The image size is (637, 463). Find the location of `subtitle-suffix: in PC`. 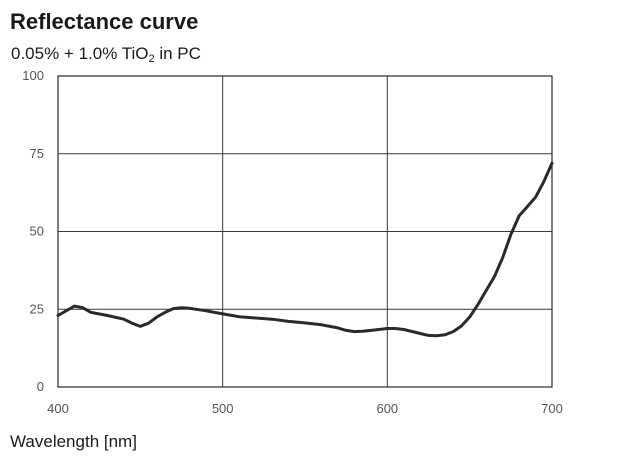

subtitle-suffix: in PC is located at coordinates (177, 53).